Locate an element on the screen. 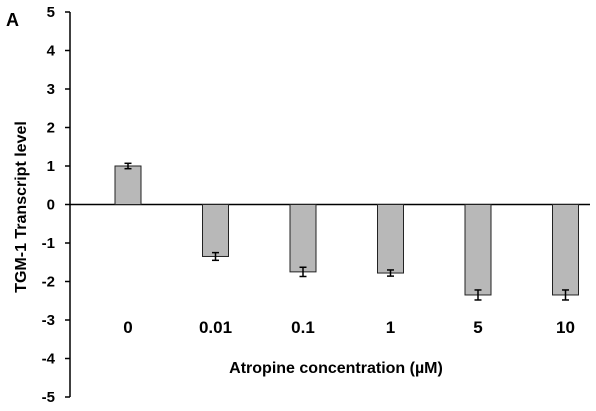  y-tick-label: 2 is located at coordinates (51, 128).